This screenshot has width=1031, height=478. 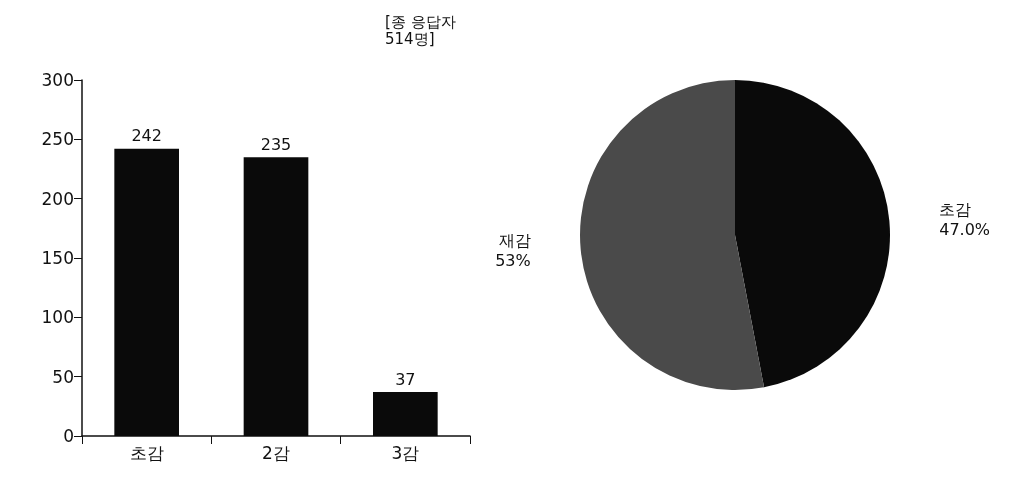 What do you see at coordinates (405, 452) in the screenshot?
I see `x-tick-label: 3감` at bounding box center [405, 452].